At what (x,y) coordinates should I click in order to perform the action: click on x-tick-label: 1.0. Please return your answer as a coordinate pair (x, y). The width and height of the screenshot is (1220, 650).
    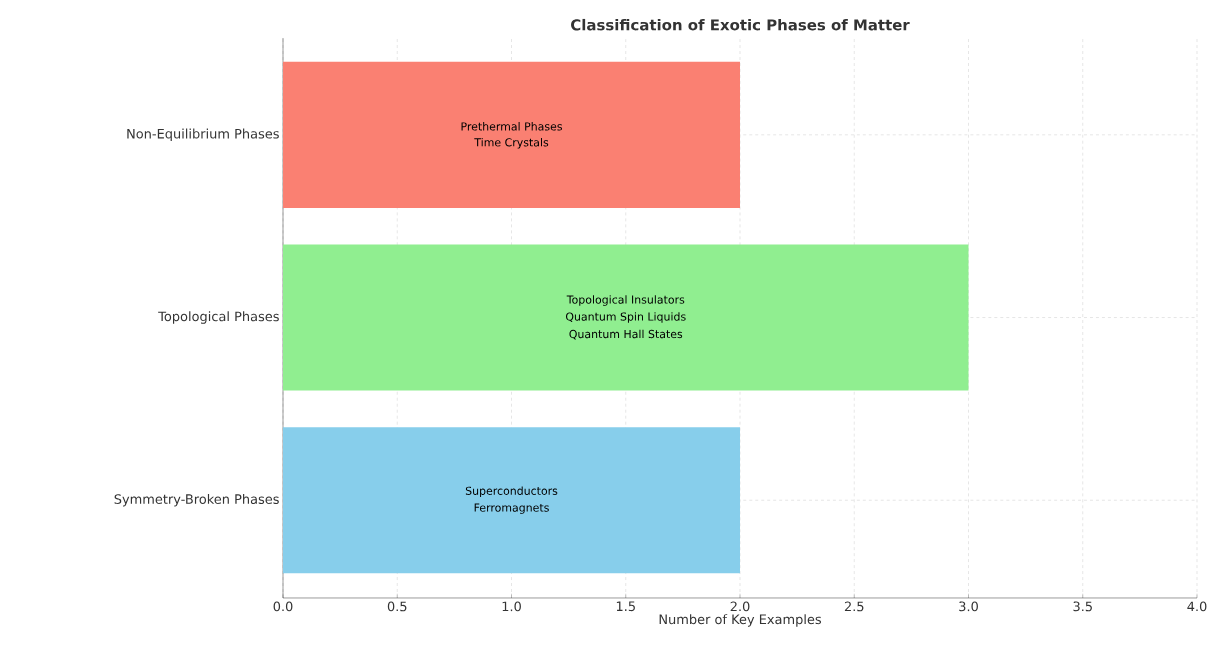
    Looking at the image, I should click on (511, 606).